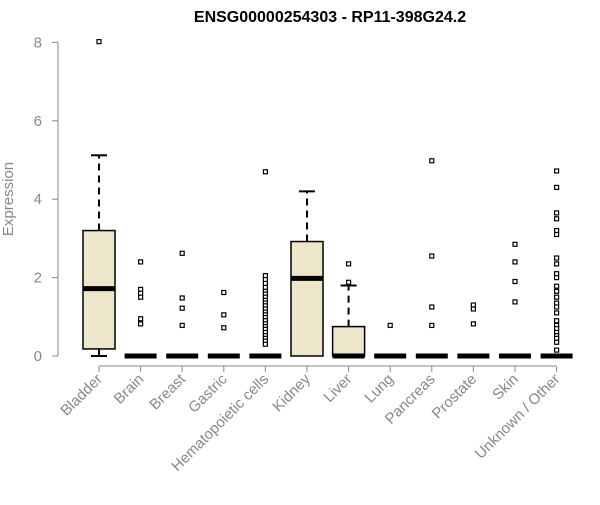 The height and width of the screenshot is (505, 600). Describe the element at coordinates (455, 397) in the screenshot. I see `x-tick-label: Prostate` at that location.